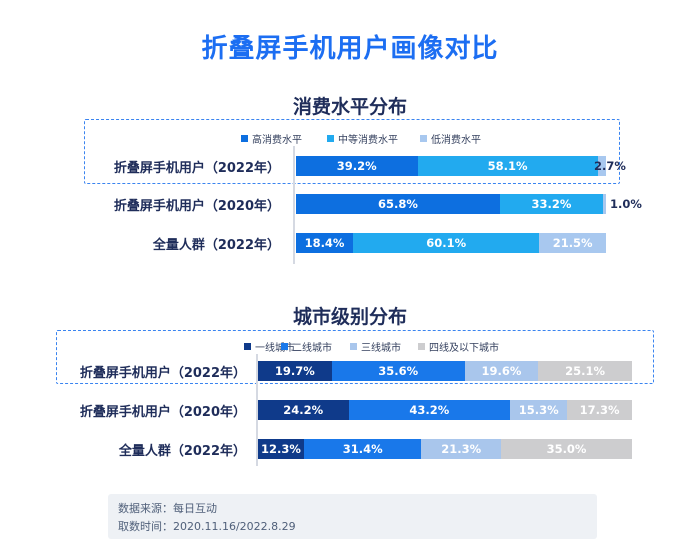 The height and width of the screenshot is (553, 700). I want to click on data-label: 58.1%, so click(507, 166).